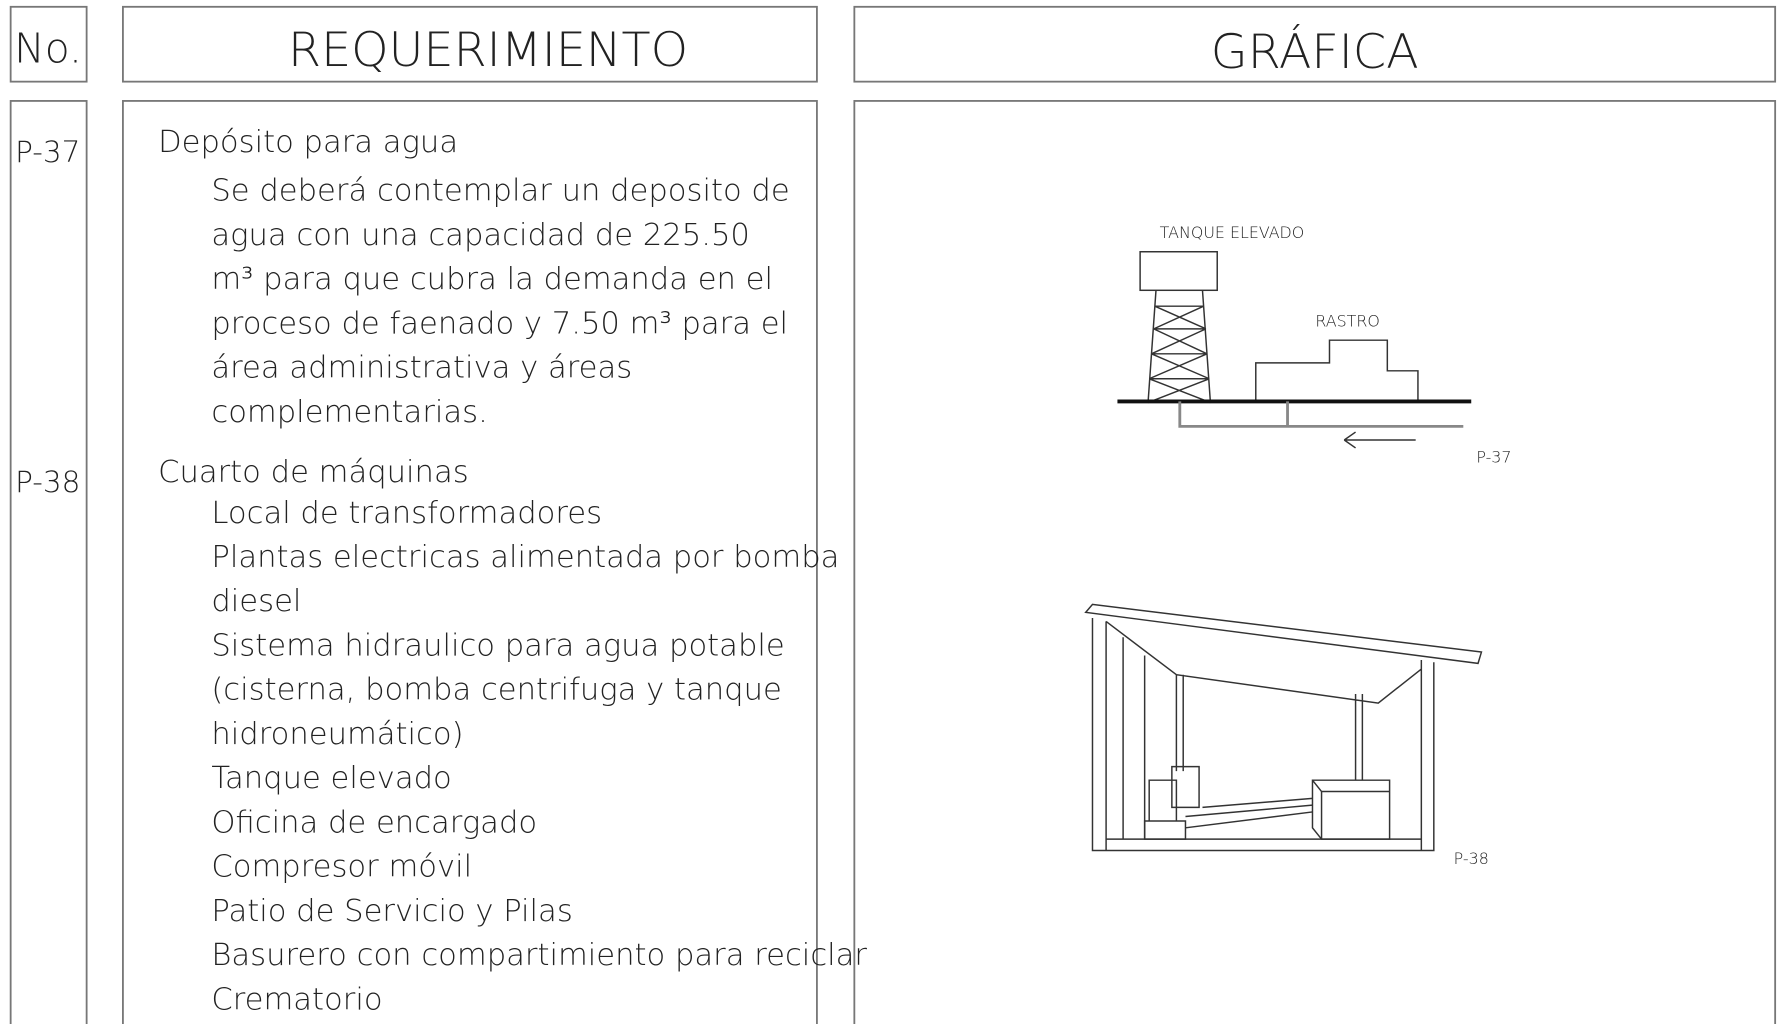 The height and width of the screenshot is (1024, 1779). Describe the element at coordinates (296, 999) in the screenshot. I see `item-line: Crematorio` at that location.